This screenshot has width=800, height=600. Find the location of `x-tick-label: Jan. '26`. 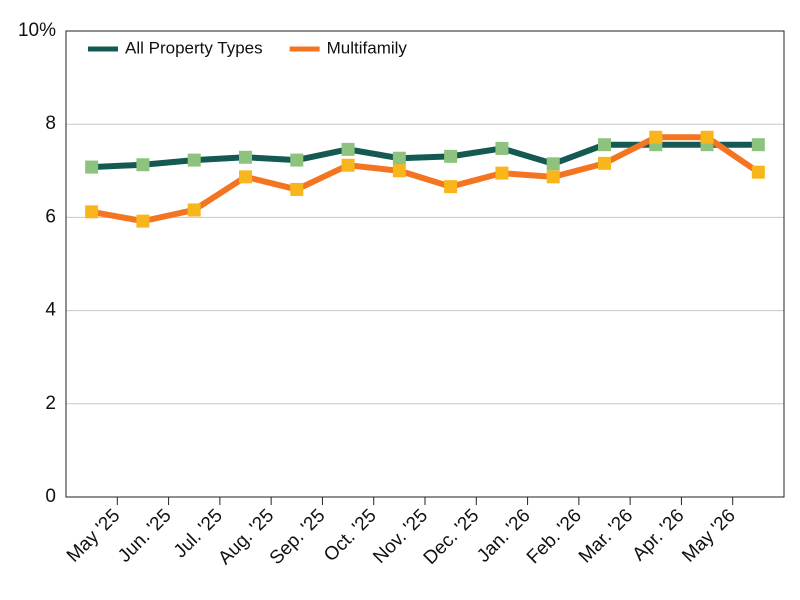

x-tick-label: Jan. '26 is located at coordinates (503, 535).